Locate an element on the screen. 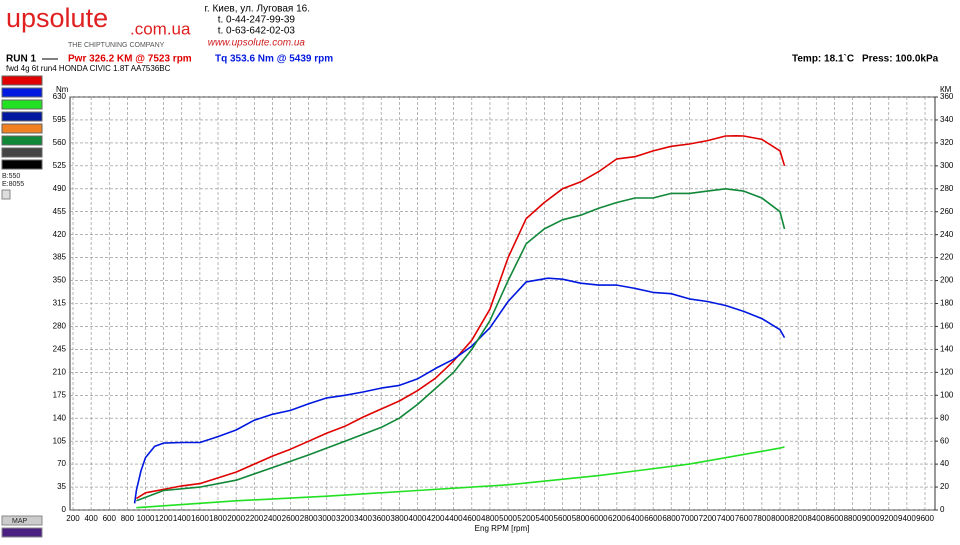 The image size is (960, 545). x-tick-label: 1600 is located at coordinates (200, 518).